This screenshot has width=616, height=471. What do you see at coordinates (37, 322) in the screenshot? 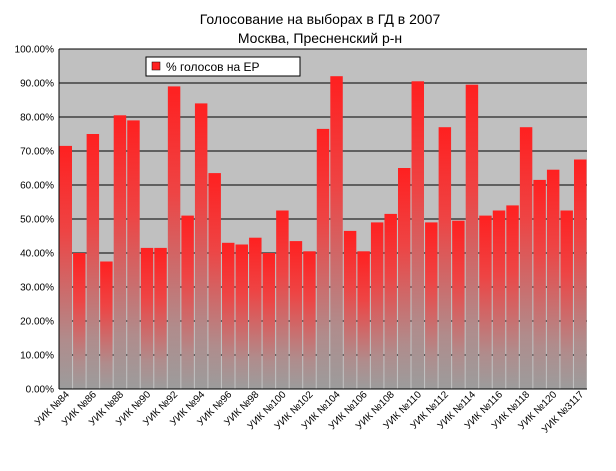
I see `y-tick-label: 20.00%` at bounding box center [37, 322].